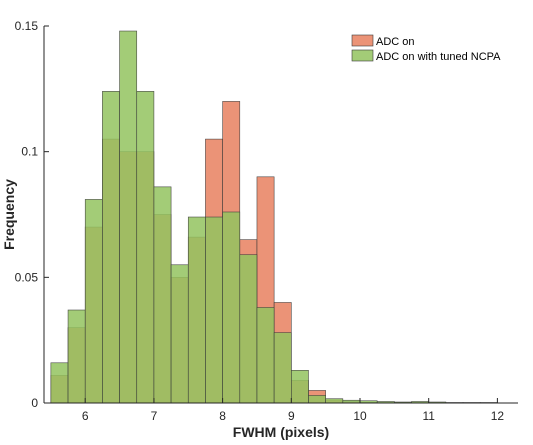 This screenshot has height=445, width=533. I want to click on y-tick-label: 0.05, so click(27, 277).